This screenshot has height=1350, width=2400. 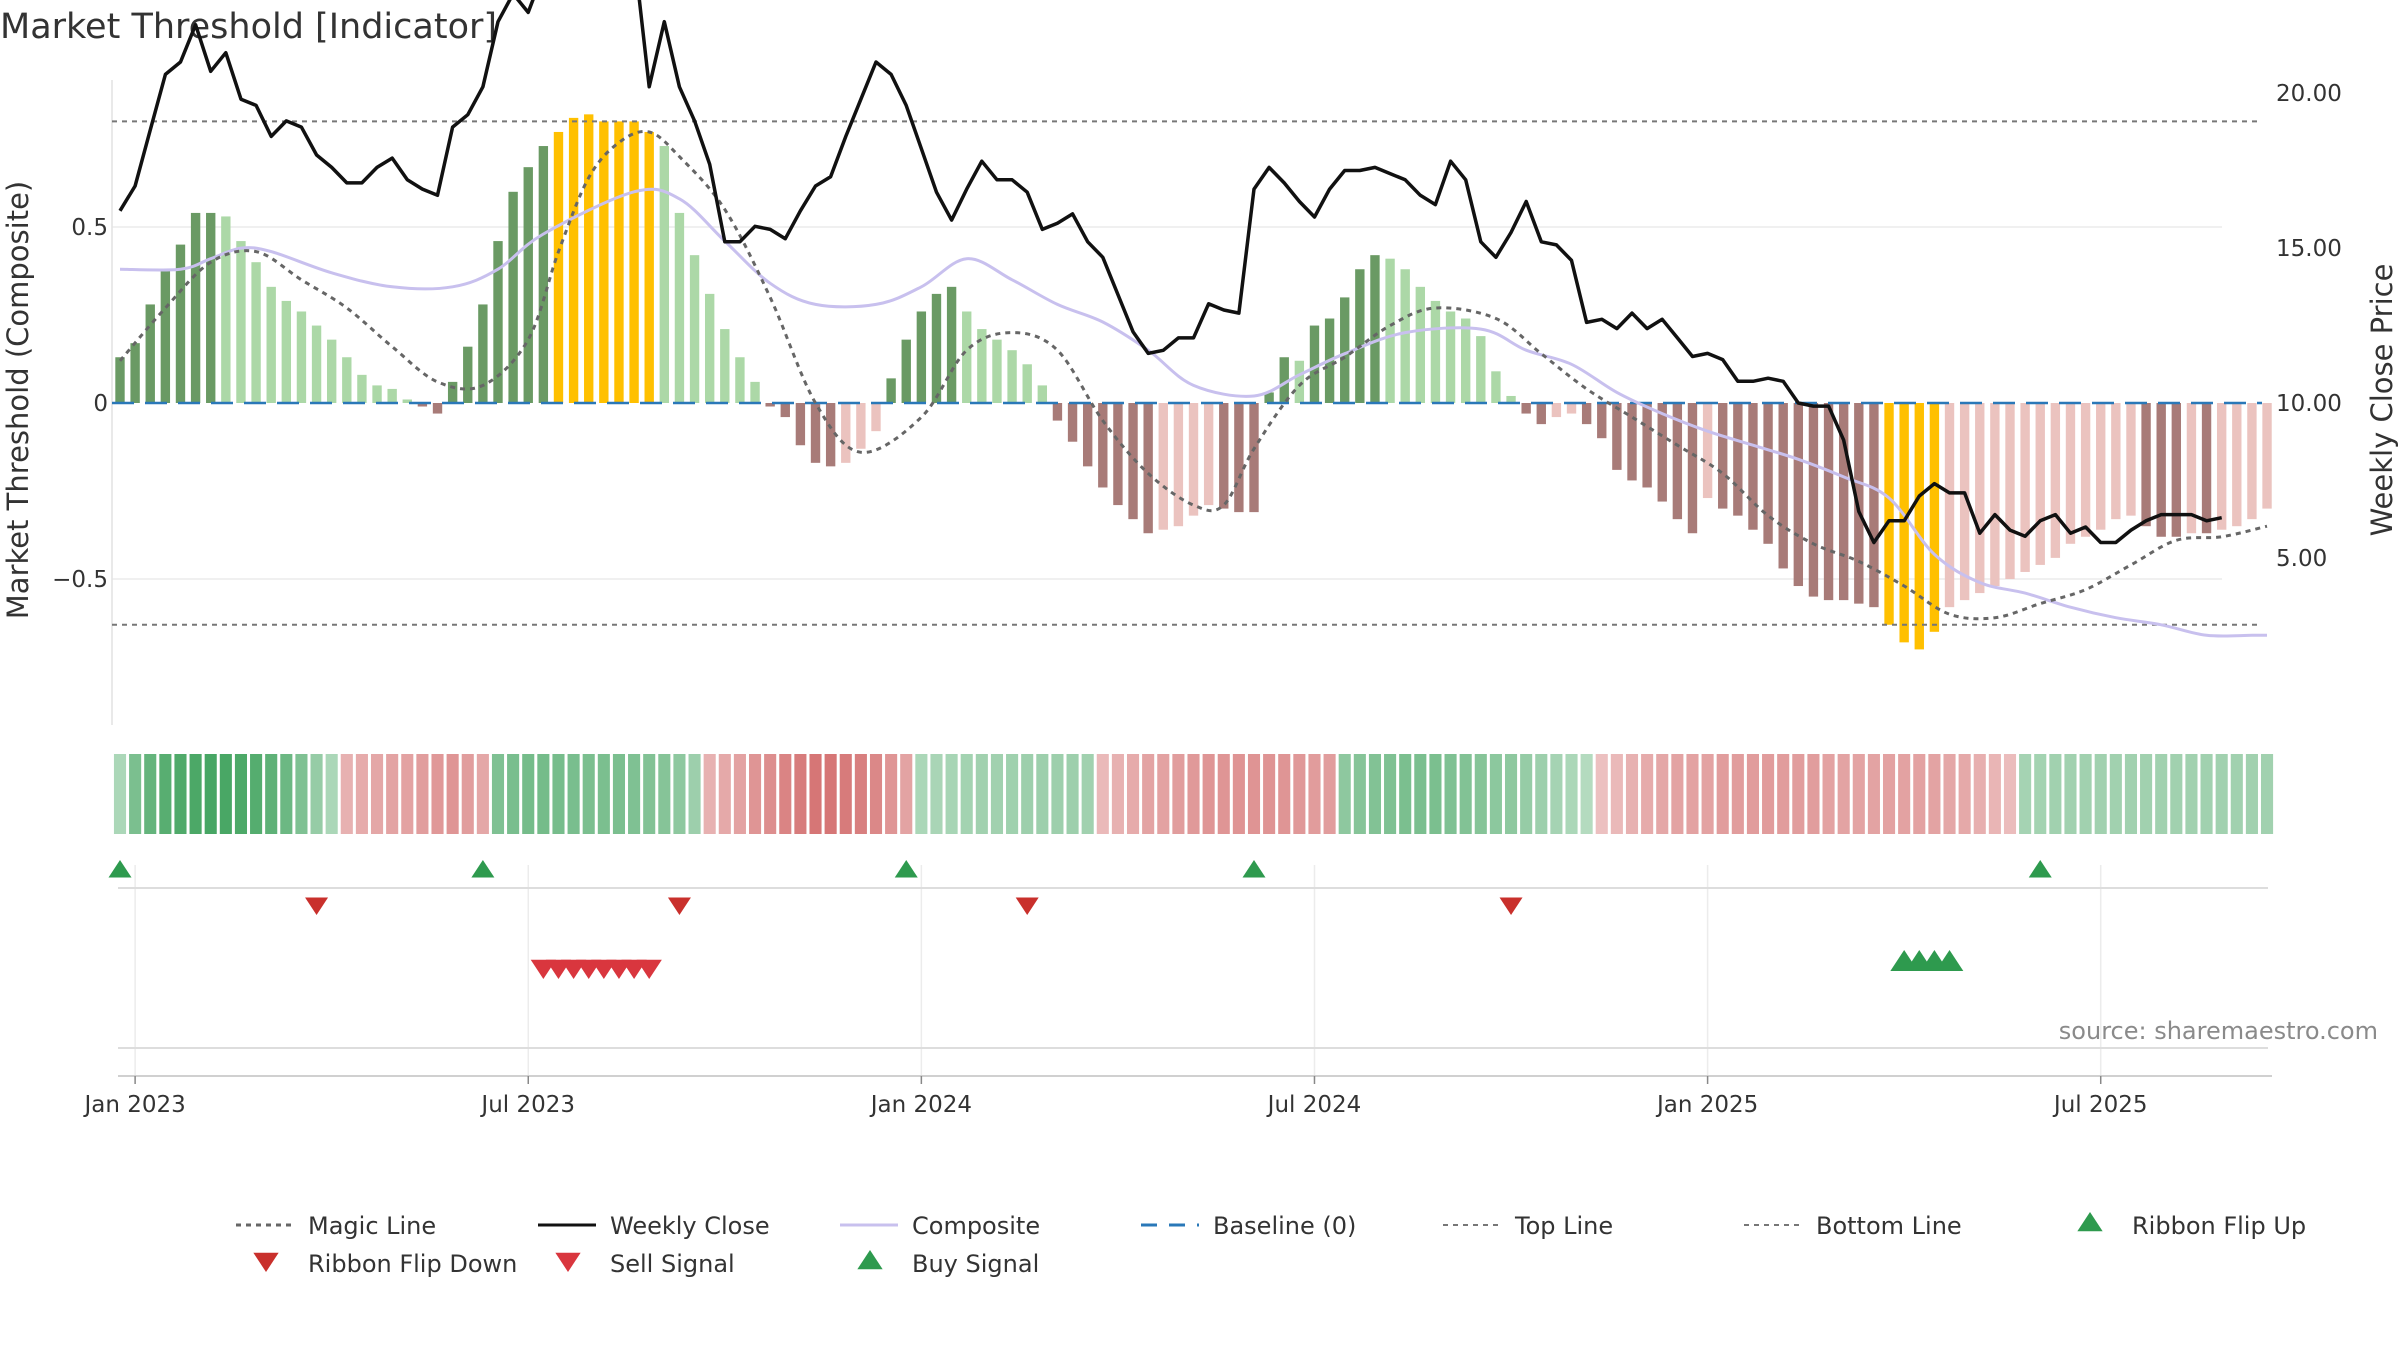 What do you see at coordinates (2382, 400) in the screenshot?
I see `y2-axis-label: Weekly Close Price` at bounding box center [2382, 400].